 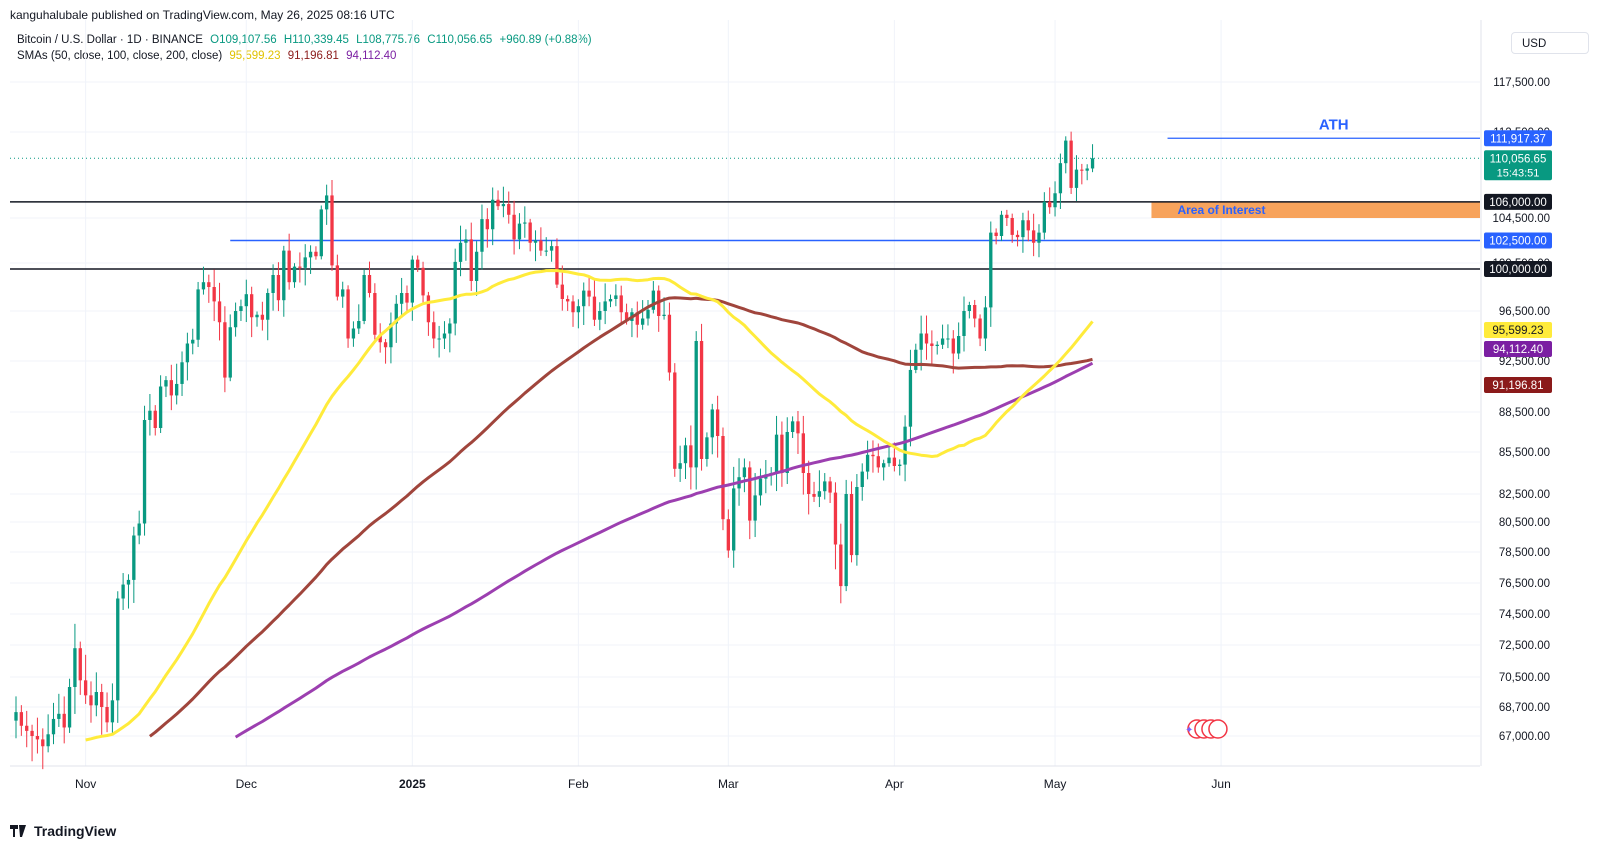 What do you see at coordinates (1524, 495) in the screenshot?
I see `y-tick-label: 82,500.00` at bounding box center [1524, 495].